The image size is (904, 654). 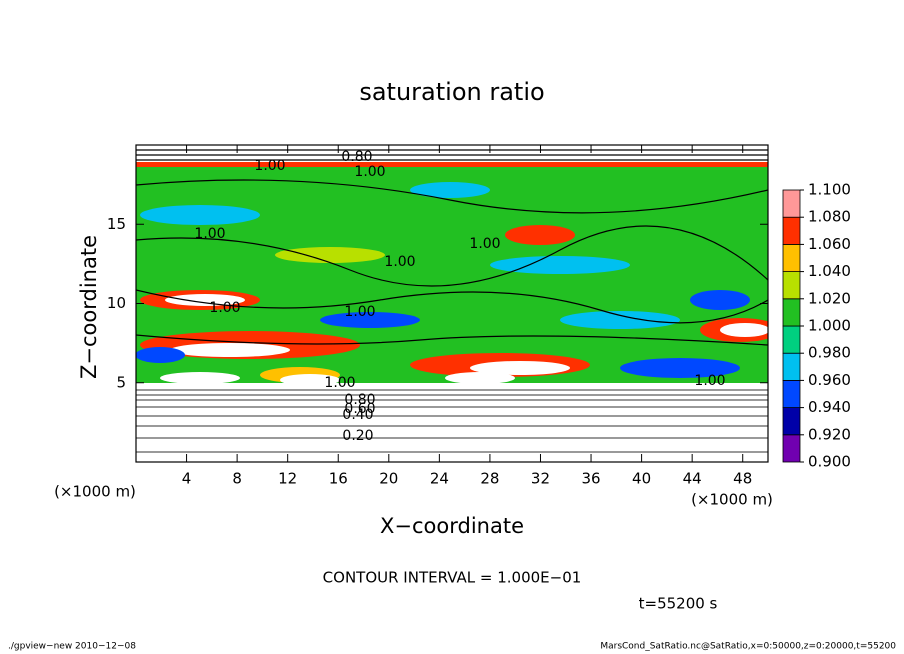 I want to click on colorbar-tick-label: 1.080, so click(x=829, y=217).